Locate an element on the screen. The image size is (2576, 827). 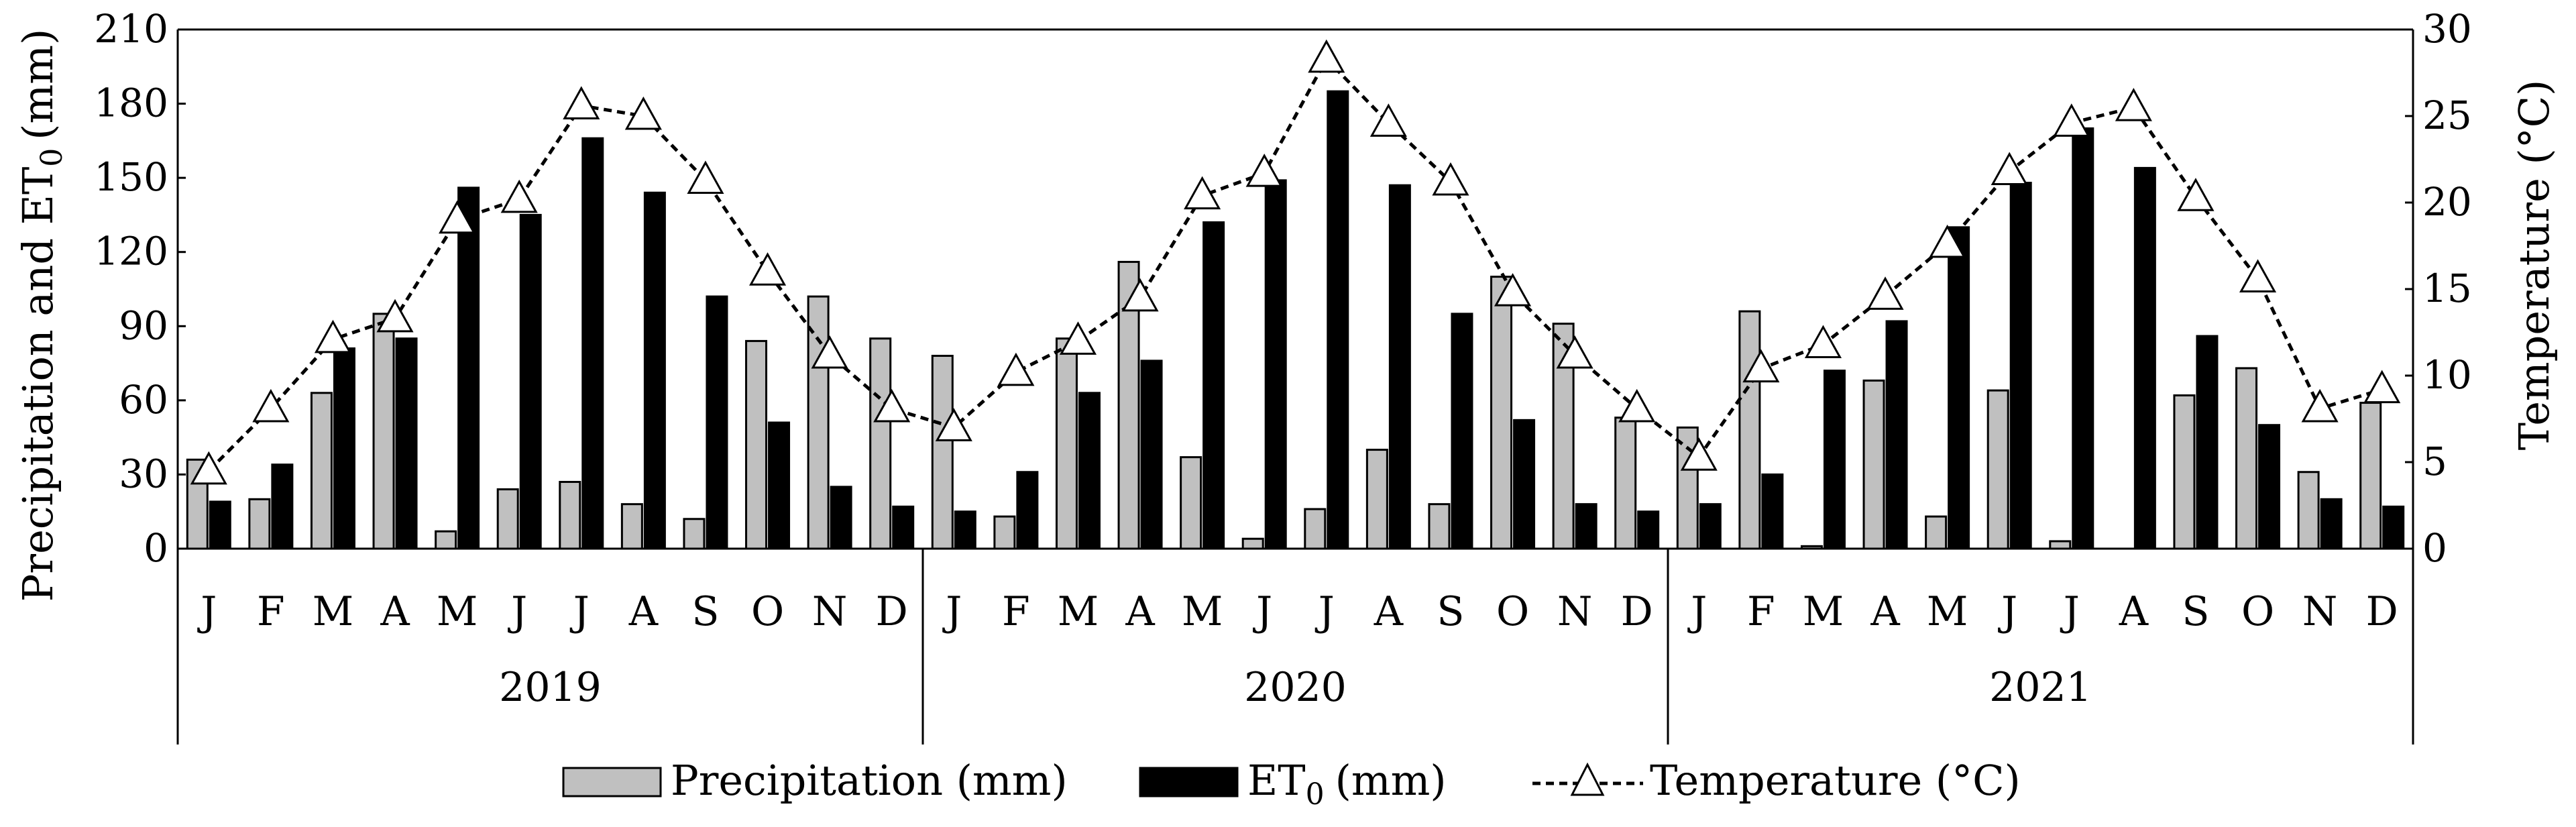
left-axis-title: Precipitation and ET0(mm) is located at coordinates (41, 315).